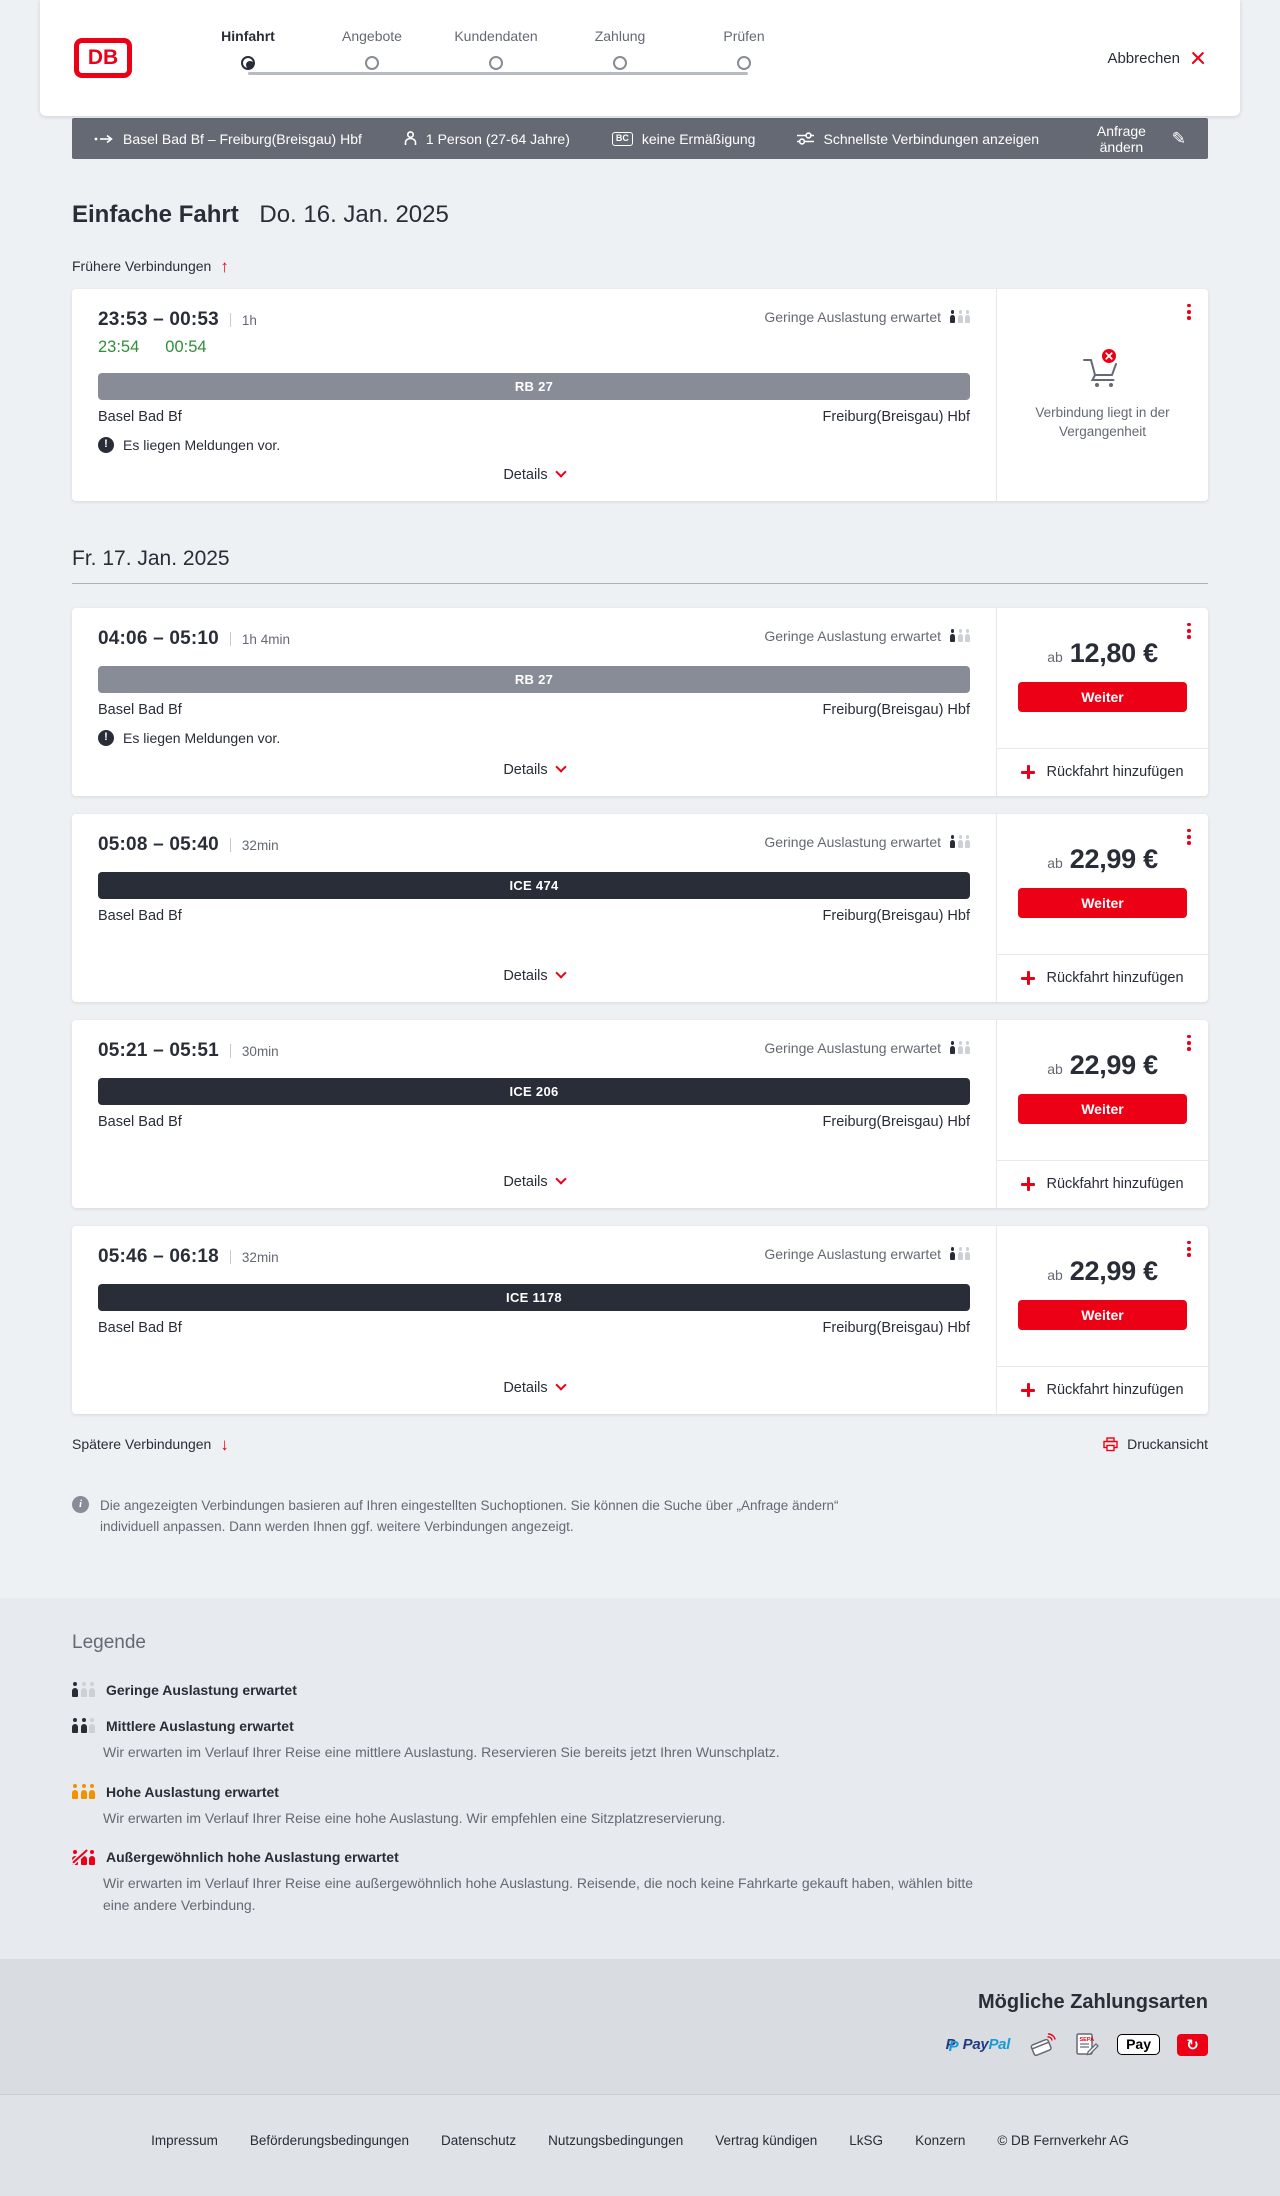  What do you see at coordinates (1156, 58) in the screenshot?
I see `cancel-button: Abbrechen` at bounding box center [1156, 58].